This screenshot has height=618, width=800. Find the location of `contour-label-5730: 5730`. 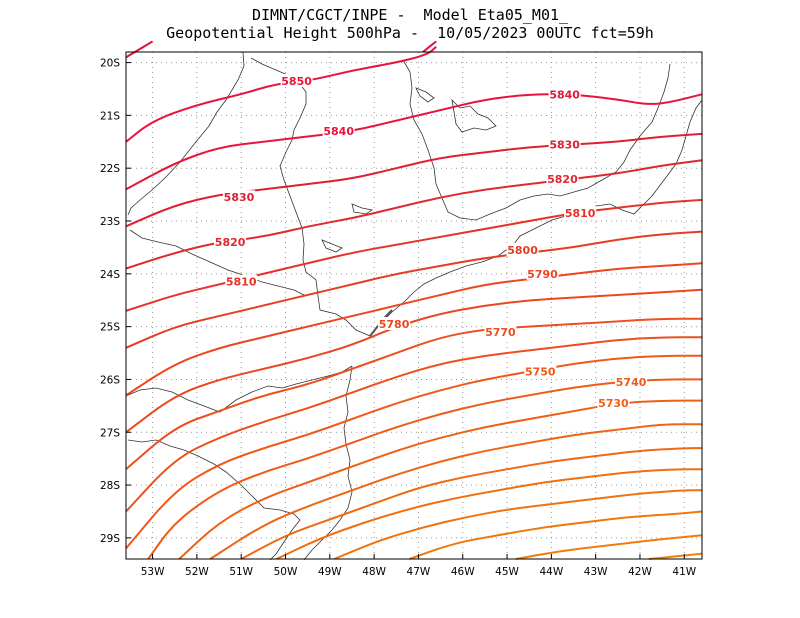

contour-label-5730: 5730 is located at coordinates (613, 403).